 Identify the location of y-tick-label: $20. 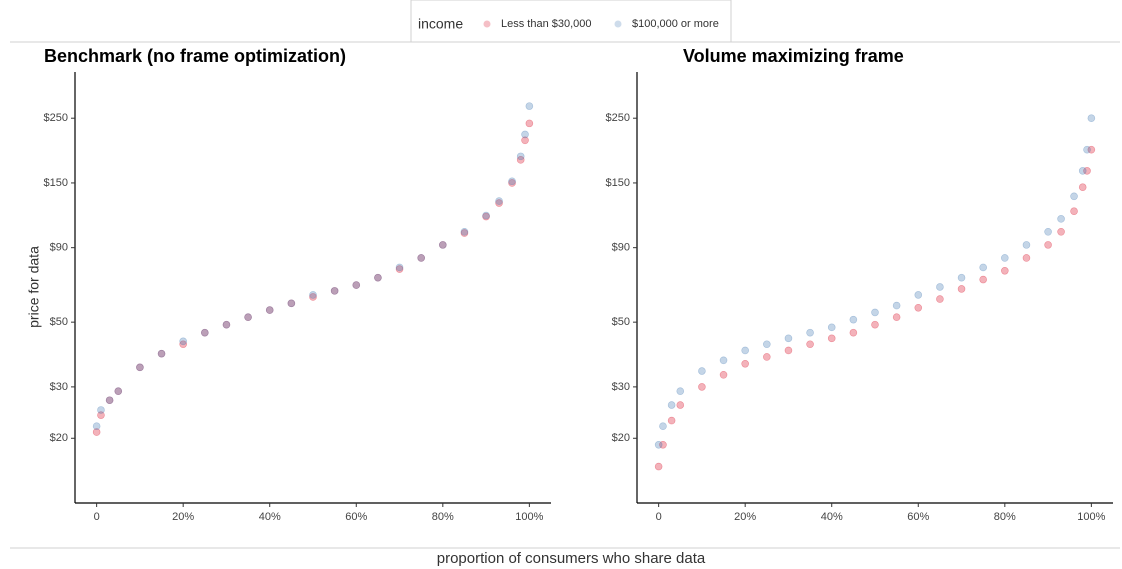
(621, 438).